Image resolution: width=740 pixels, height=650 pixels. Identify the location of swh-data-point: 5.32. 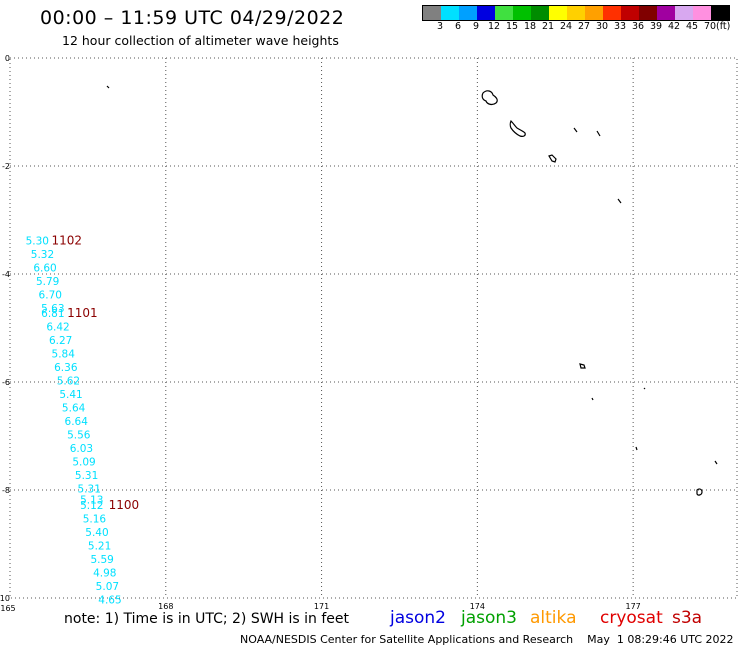
(42, 255).